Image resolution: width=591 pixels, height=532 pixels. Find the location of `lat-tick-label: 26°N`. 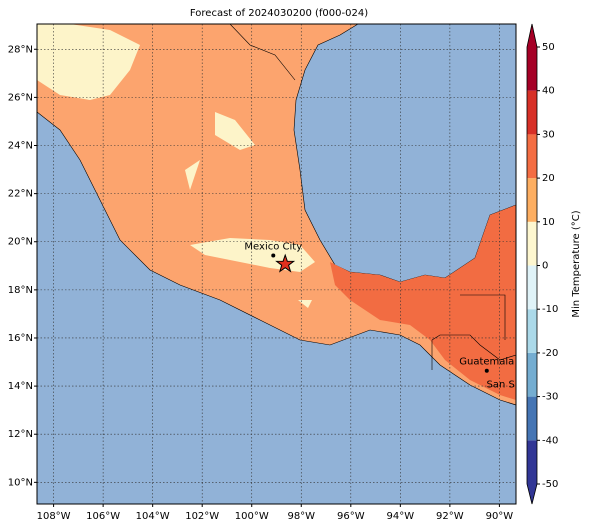

lat-tick-label: 26°N is located at coordinates (20, 97).